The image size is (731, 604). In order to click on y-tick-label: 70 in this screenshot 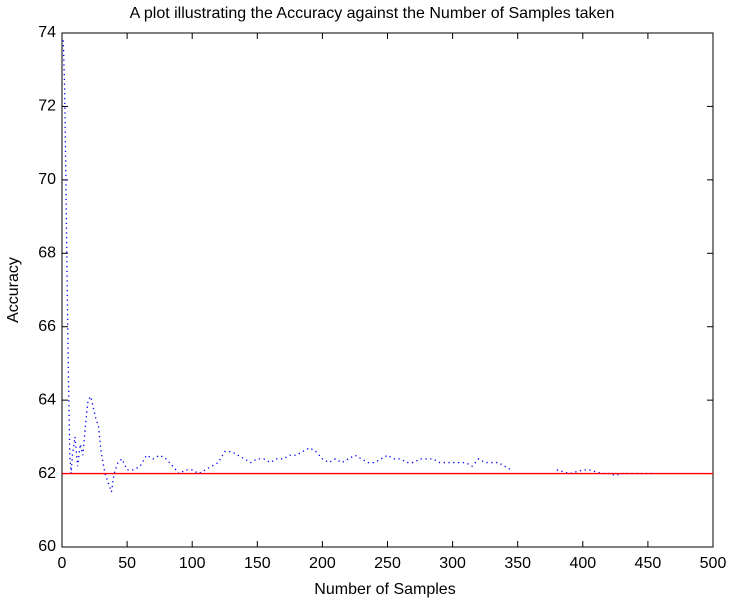, I will do `click(47, 179)`.